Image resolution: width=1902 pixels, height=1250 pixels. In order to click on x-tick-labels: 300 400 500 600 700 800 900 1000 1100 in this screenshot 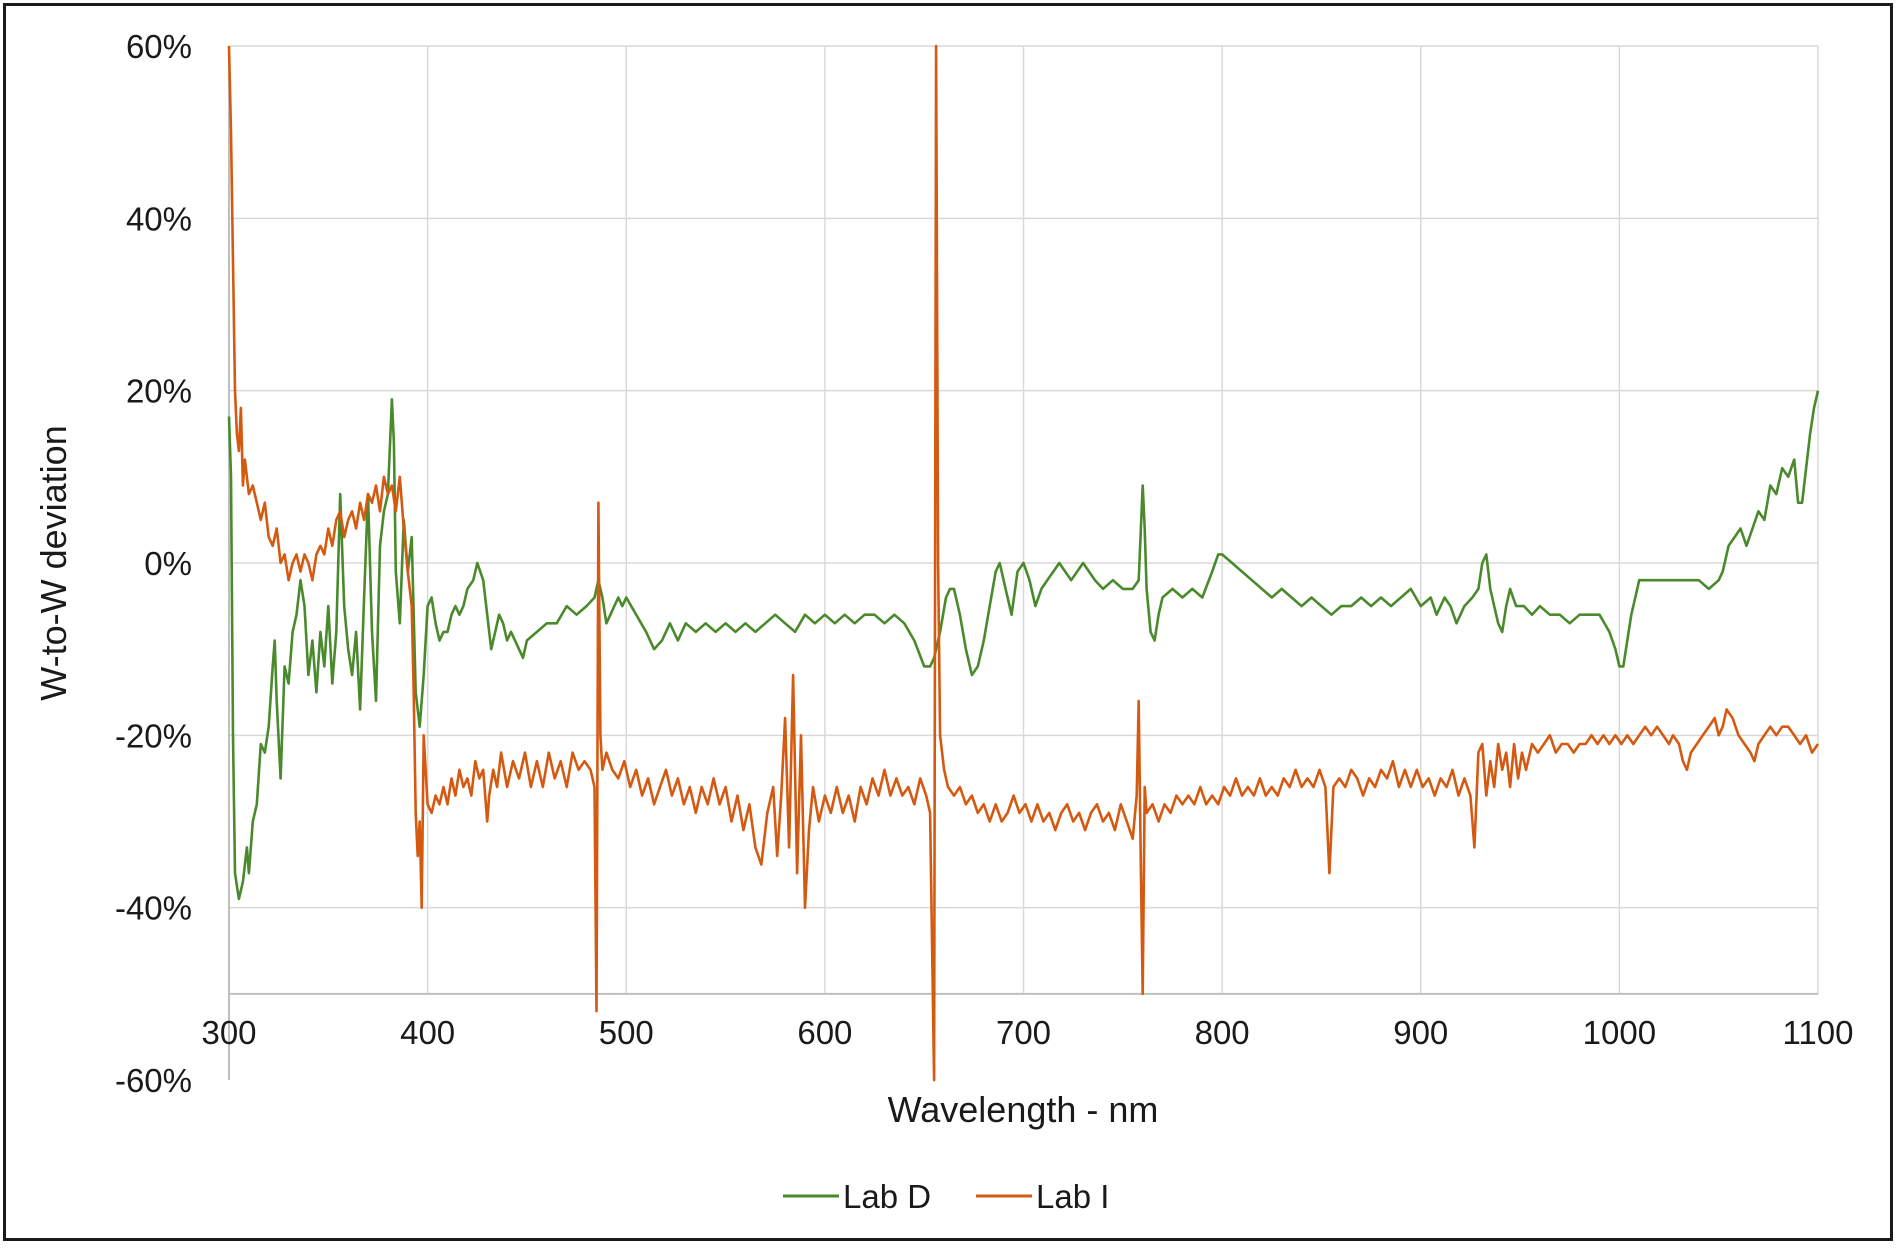, I will do `click(1027, 1032)`.